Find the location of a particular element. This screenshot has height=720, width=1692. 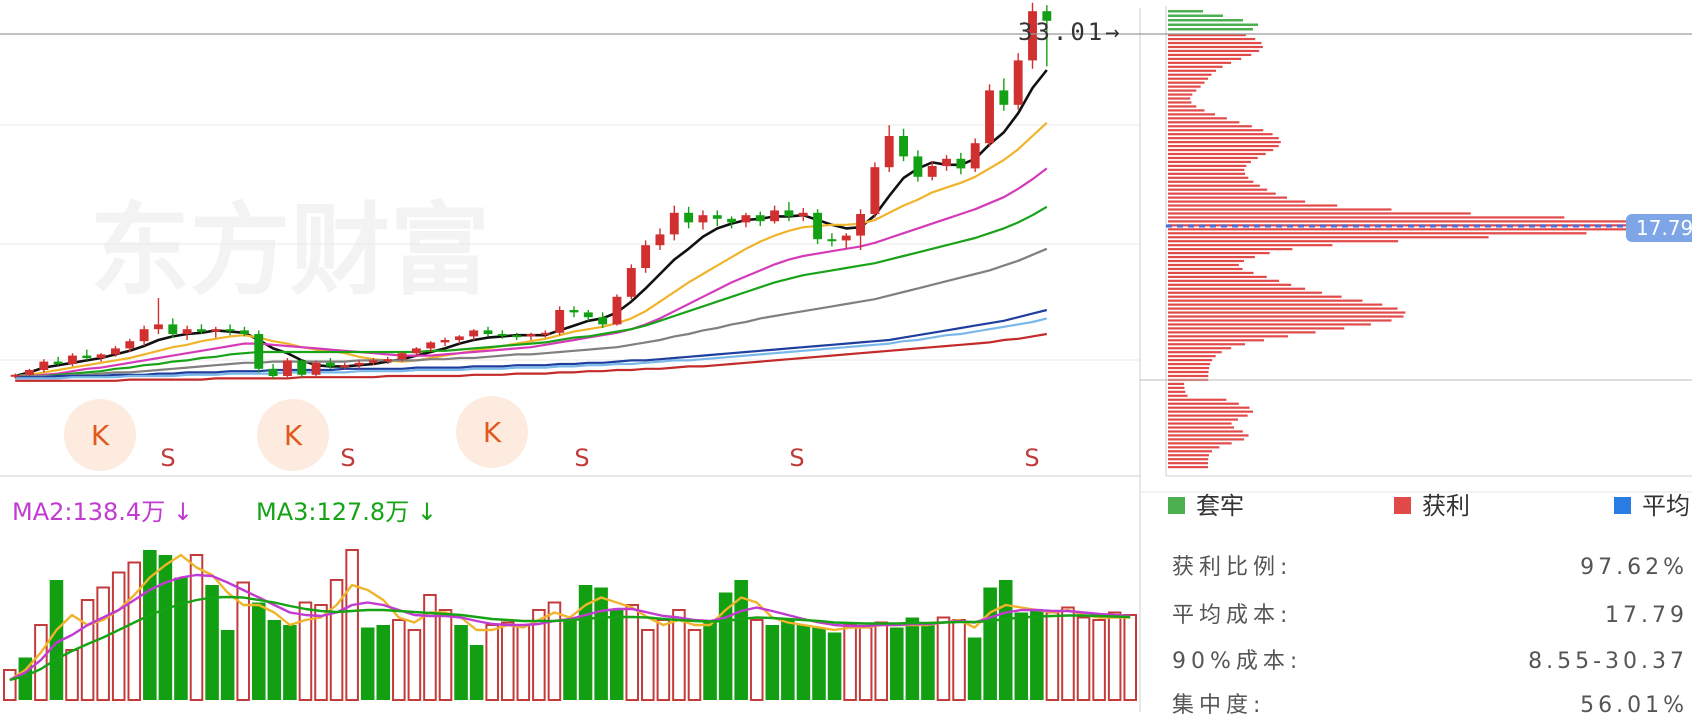

chip-legend-item: 获利 is located at coordinates (1432, 506).